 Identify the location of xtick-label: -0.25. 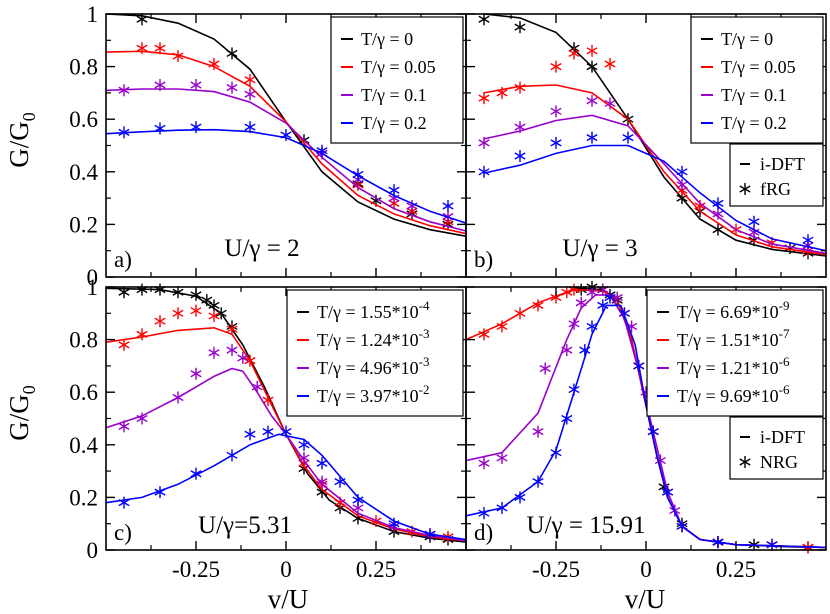
(196, 569).